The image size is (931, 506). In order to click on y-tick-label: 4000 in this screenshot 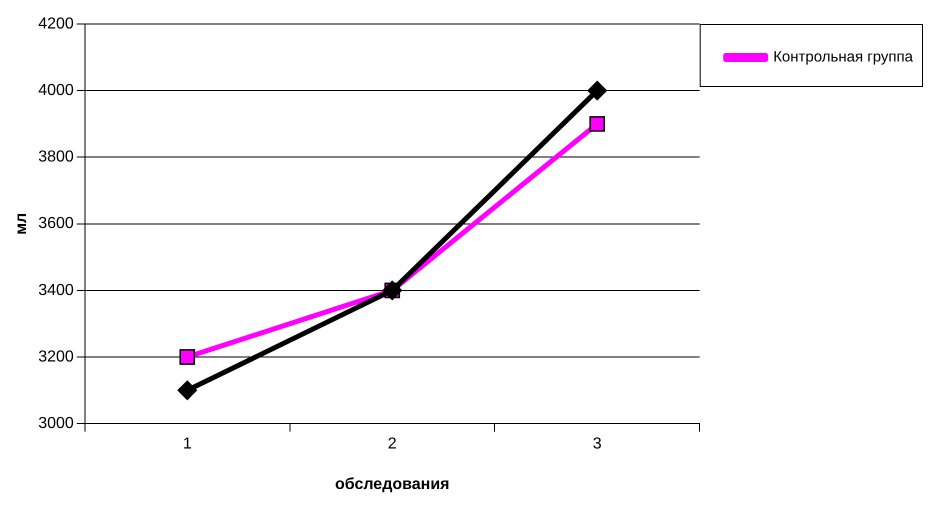, I will do `click(56, 91)`.